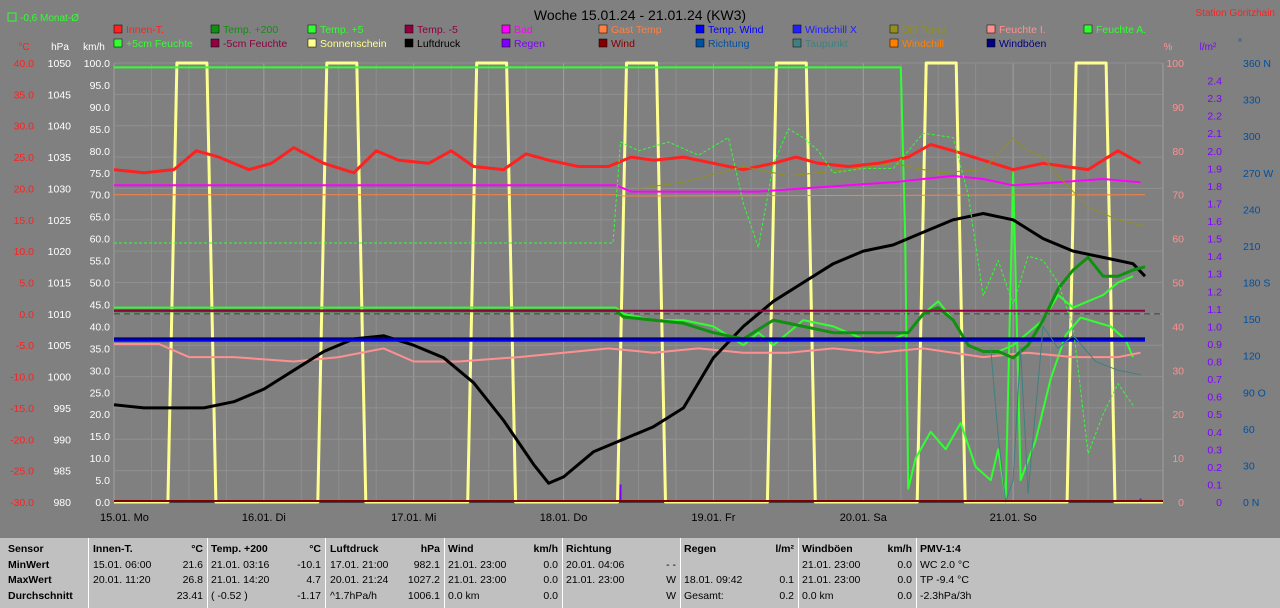 The image size is (1280, 608). What do you see at coordinates (923, 44) in the screenshot?
I see `legend-label: Windchill` at bounding box center [923, 44].